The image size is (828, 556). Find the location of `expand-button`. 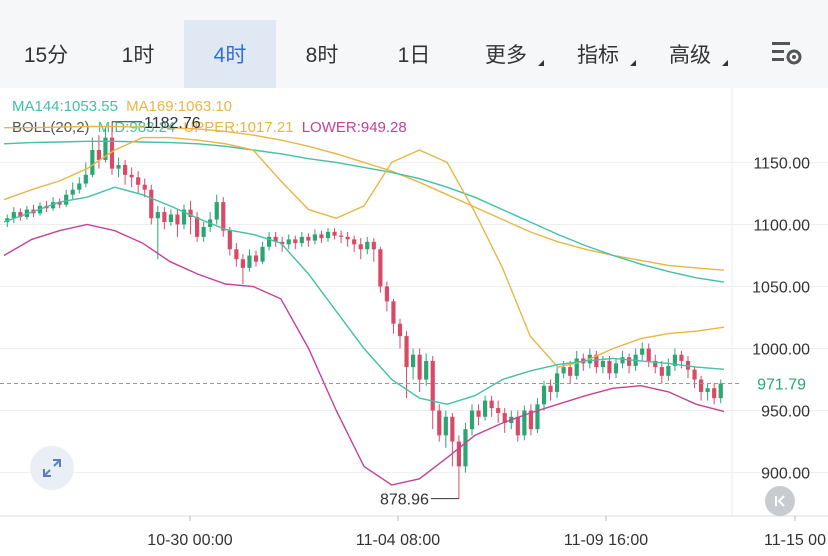

expand-button is located at coordinates (52, 468).